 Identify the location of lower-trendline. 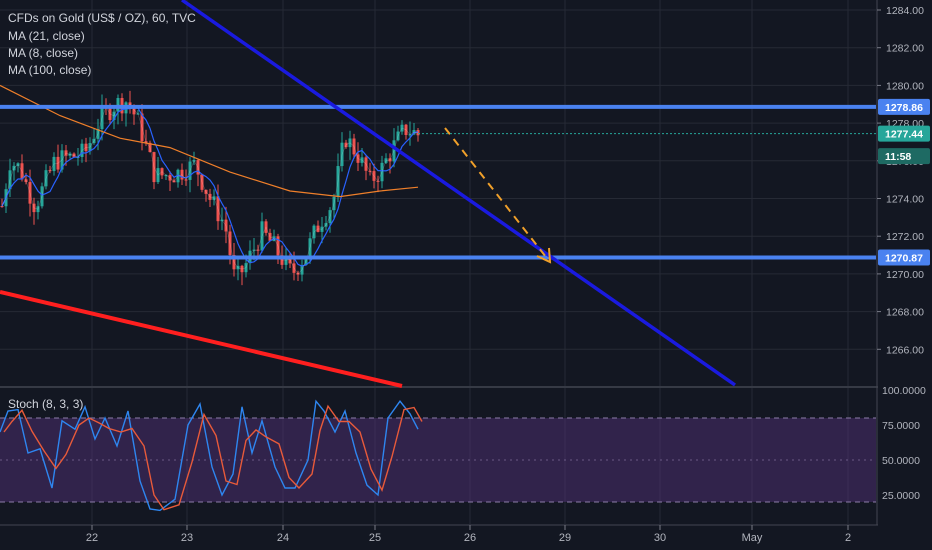
(201, 339).